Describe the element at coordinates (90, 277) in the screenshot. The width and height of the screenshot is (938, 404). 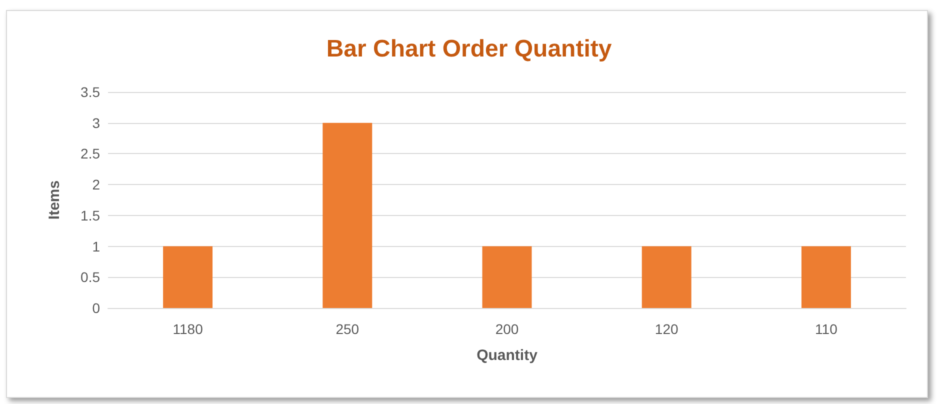
I see `y-tick-label: 0.5` at that location.